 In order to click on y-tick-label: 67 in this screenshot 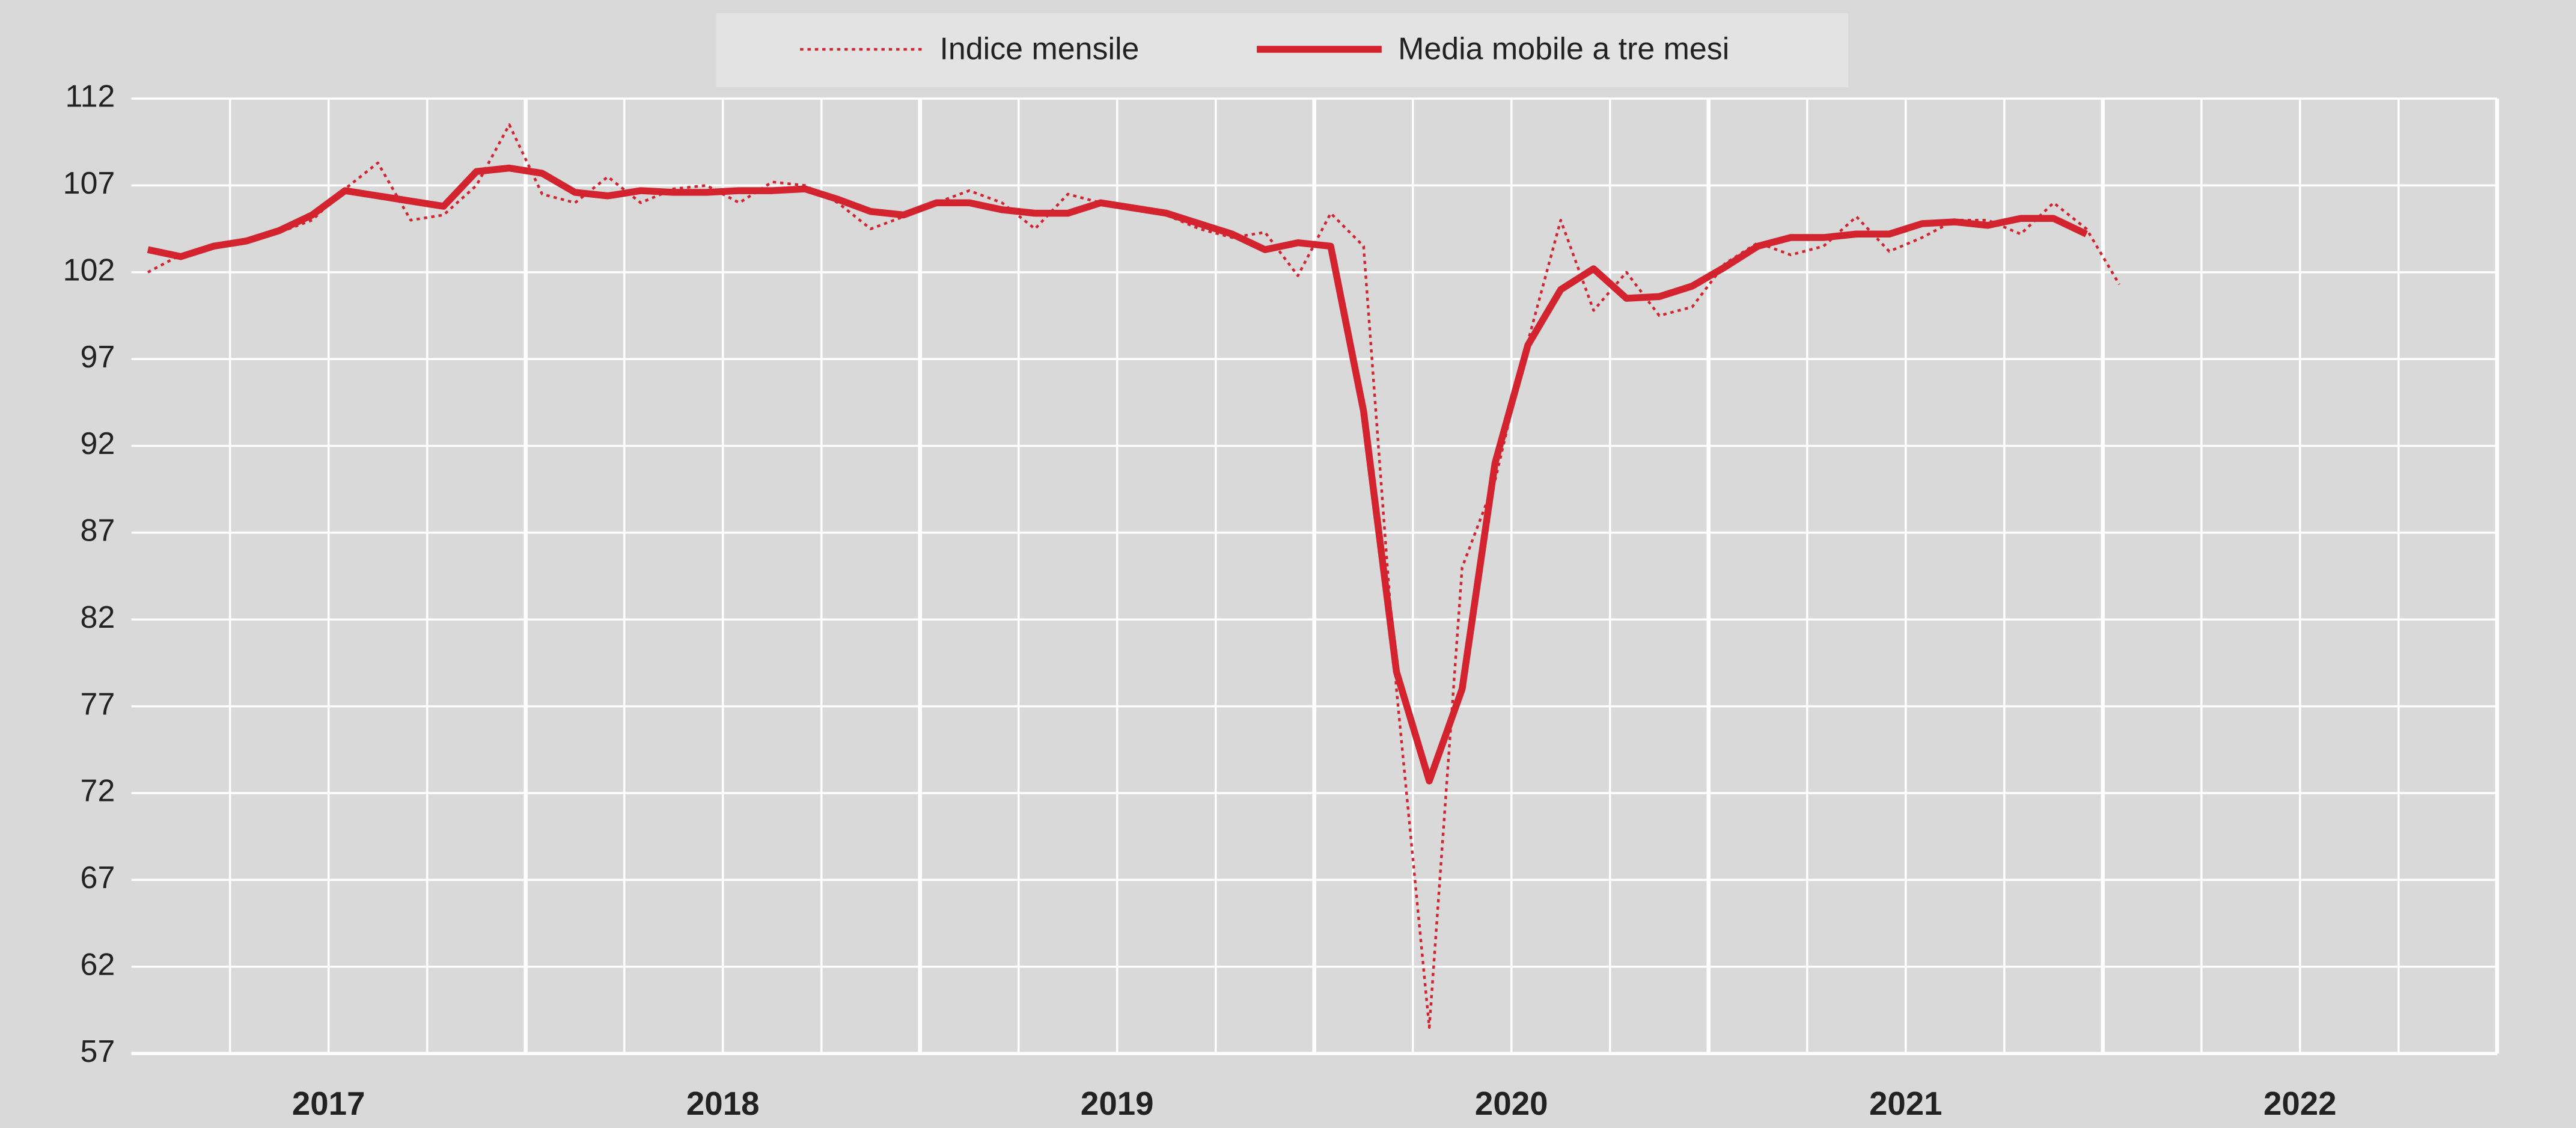, I will do `click(98, 878)`.